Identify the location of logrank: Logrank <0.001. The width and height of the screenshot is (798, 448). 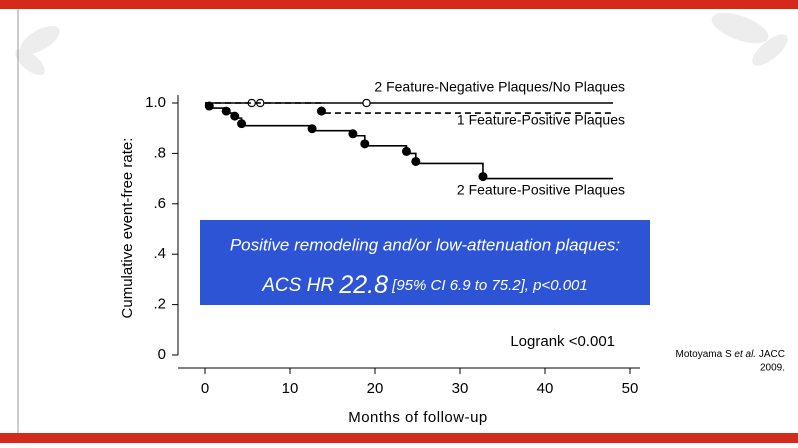
(562, 341).